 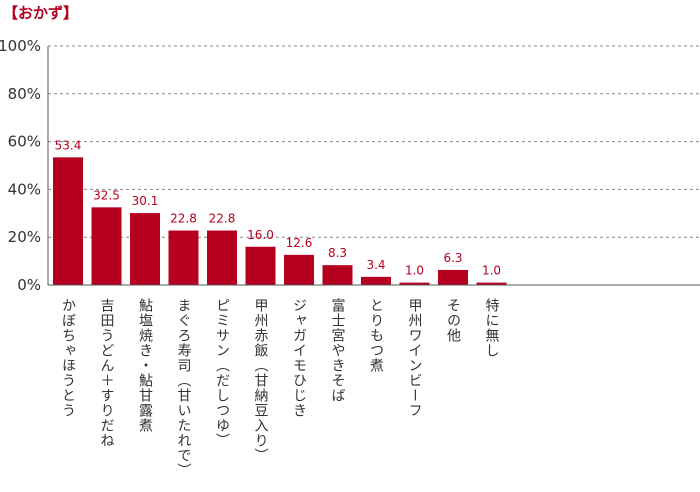 I want to click on category-label: 富士宮やきそば, so click(x=338, y=350).